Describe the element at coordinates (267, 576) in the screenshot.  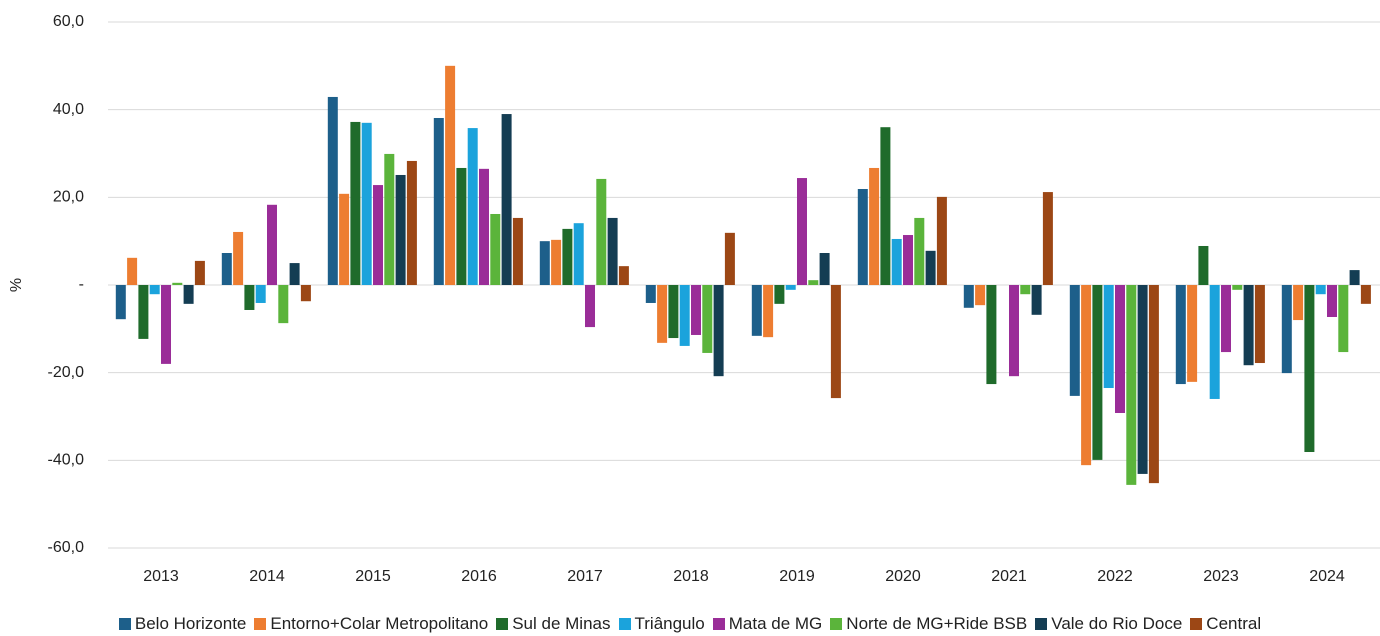
I see `x-tick-label: 2014` at that location.